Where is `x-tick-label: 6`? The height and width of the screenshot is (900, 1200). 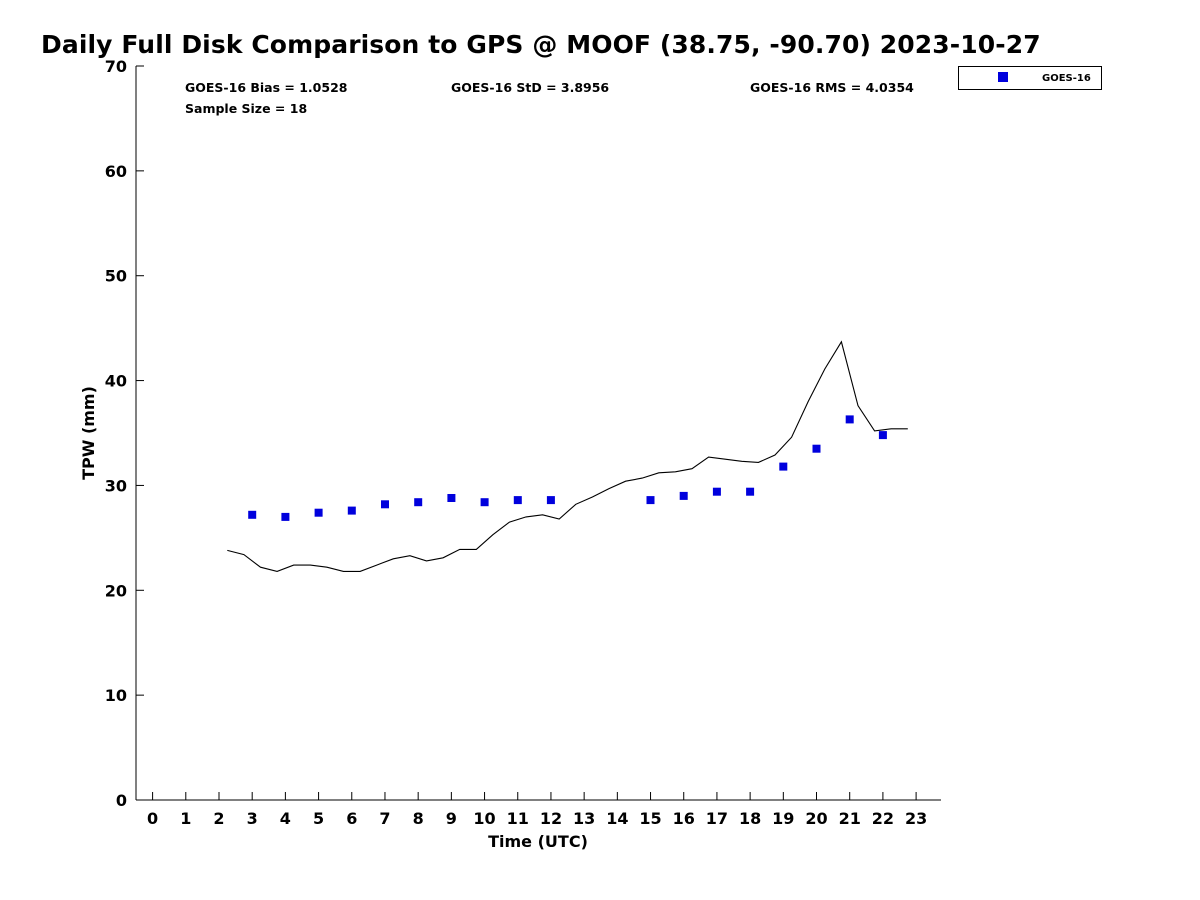
x-tick-label: 6 is located at coordinates (351, 818).